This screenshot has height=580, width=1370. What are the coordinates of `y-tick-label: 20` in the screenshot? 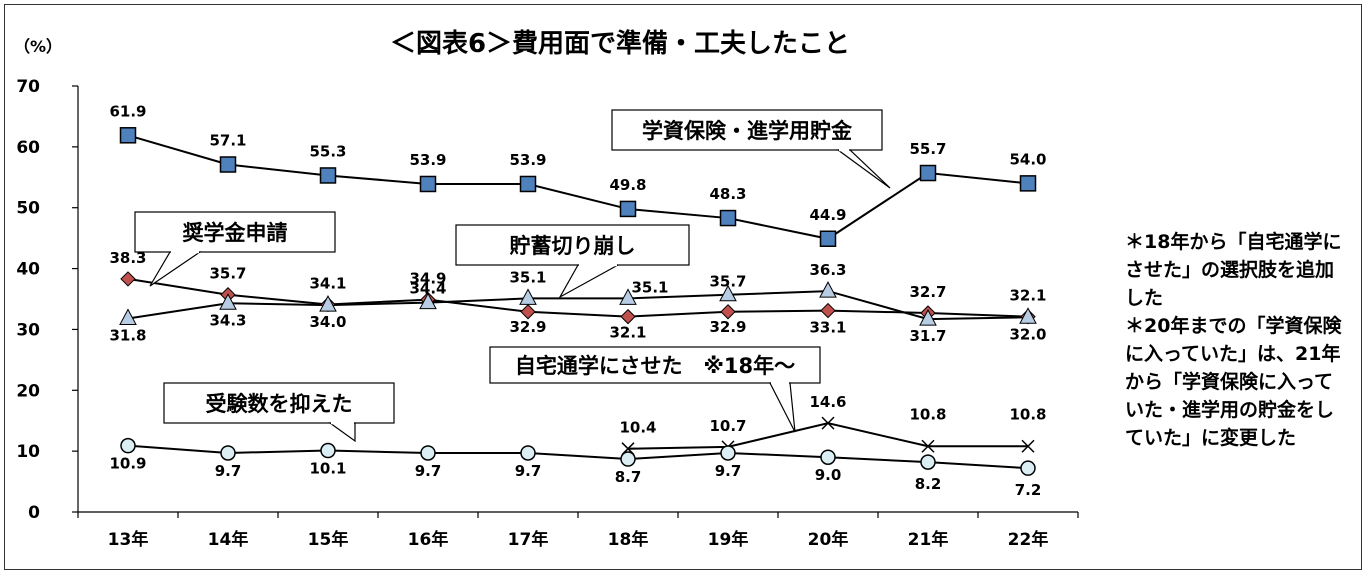 It's located at (28, 391).